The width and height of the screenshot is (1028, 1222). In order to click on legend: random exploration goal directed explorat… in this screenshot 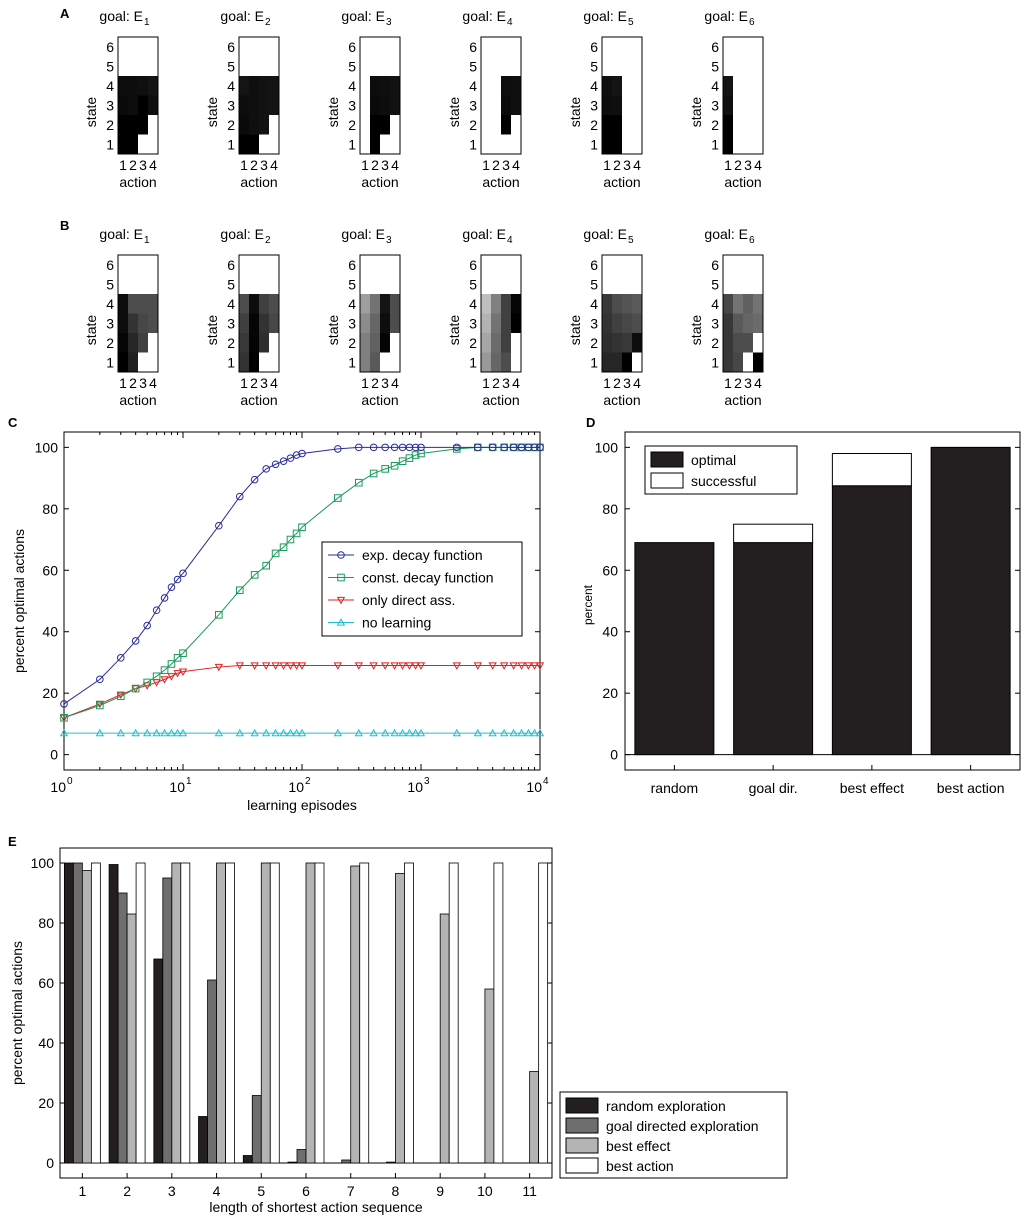, I will do `click(673, 1135)`.